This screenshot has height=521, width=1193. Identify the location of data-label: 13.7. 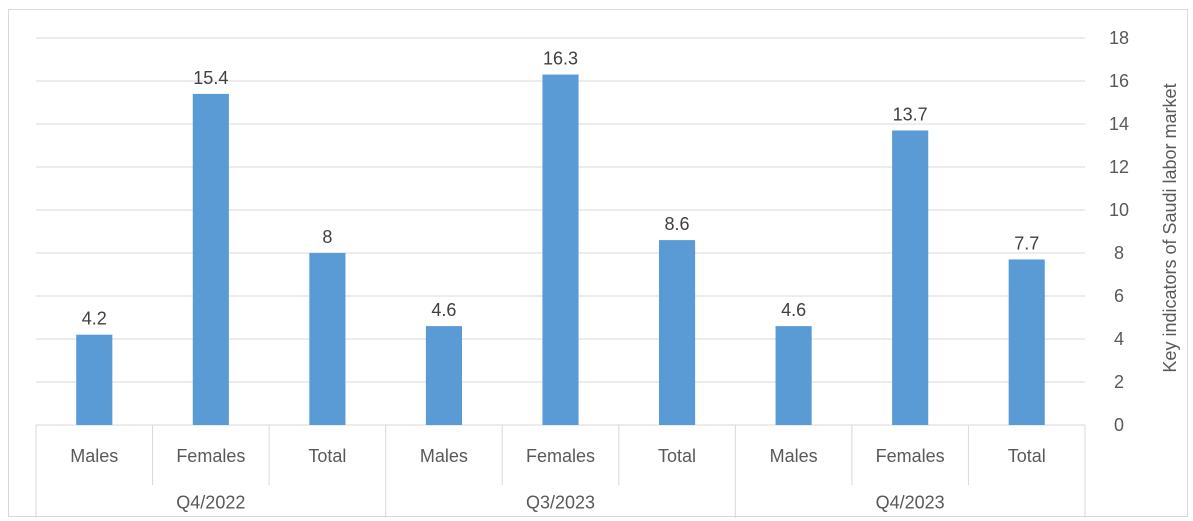
(910, 114).